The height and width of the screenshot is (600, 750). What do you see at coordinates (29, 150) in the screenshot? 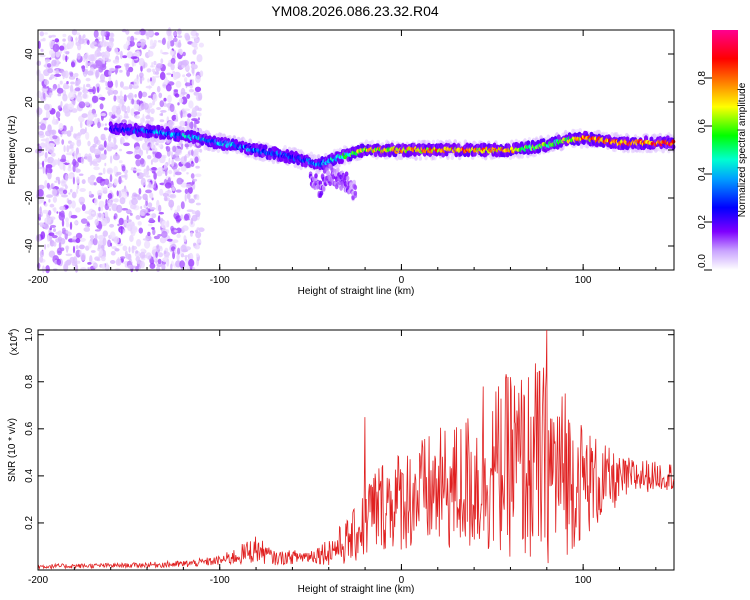
I see `y-tick-label: 0` at bounding box center [29, 150].